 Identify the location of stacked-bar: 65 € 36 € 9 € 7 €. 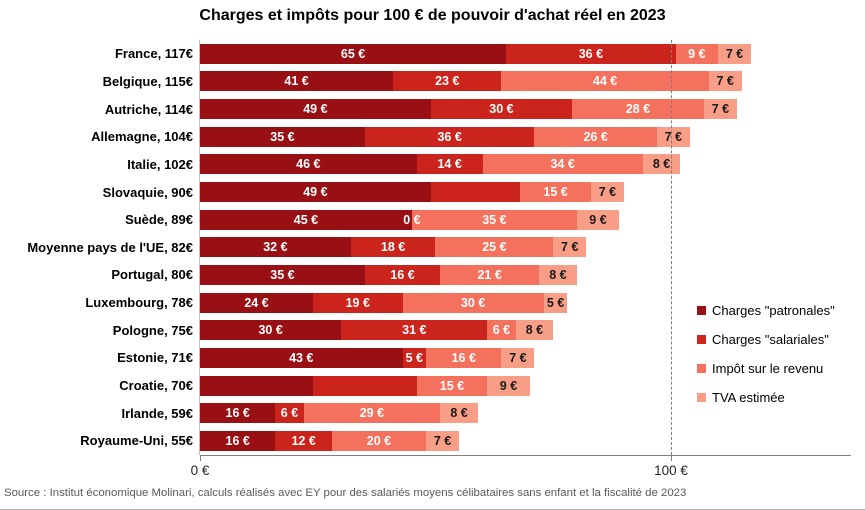
(476, 53).